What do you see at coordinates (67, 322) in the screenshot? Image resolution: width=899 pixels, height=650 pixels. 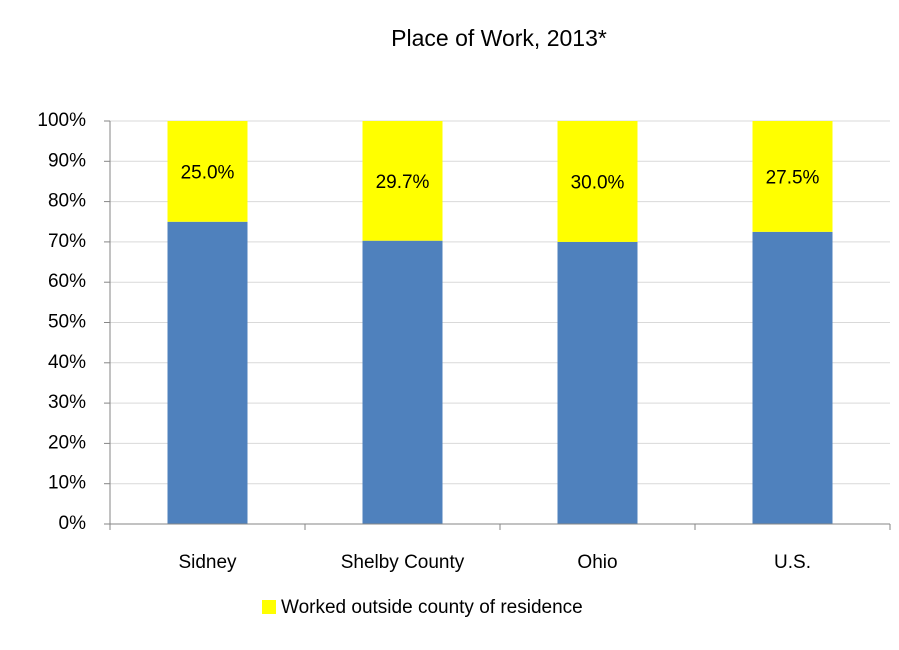 I see `y-tick-label: 50%` at bounding box center [67, 322].